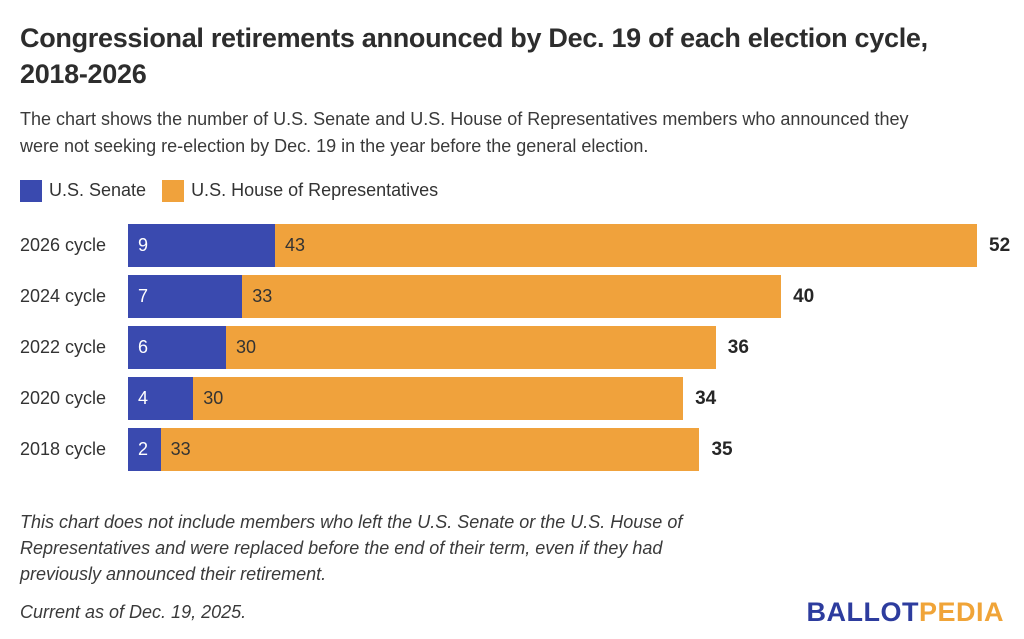 The image size is (1024, 639). Describe the element at coordinates (804, 296) in the screenshot. I see `total-value-label: 40` at that location.